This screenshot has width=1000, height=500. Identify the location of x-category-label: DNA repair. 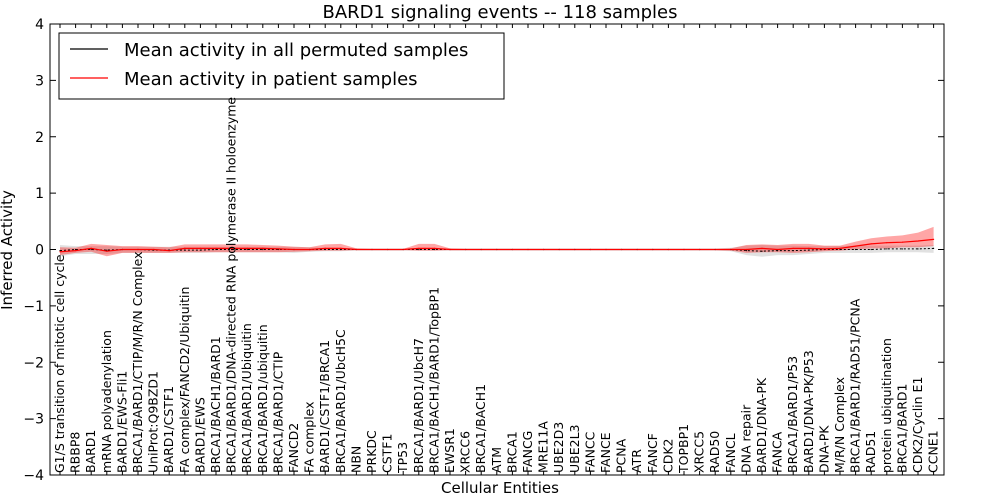
(745, 438).